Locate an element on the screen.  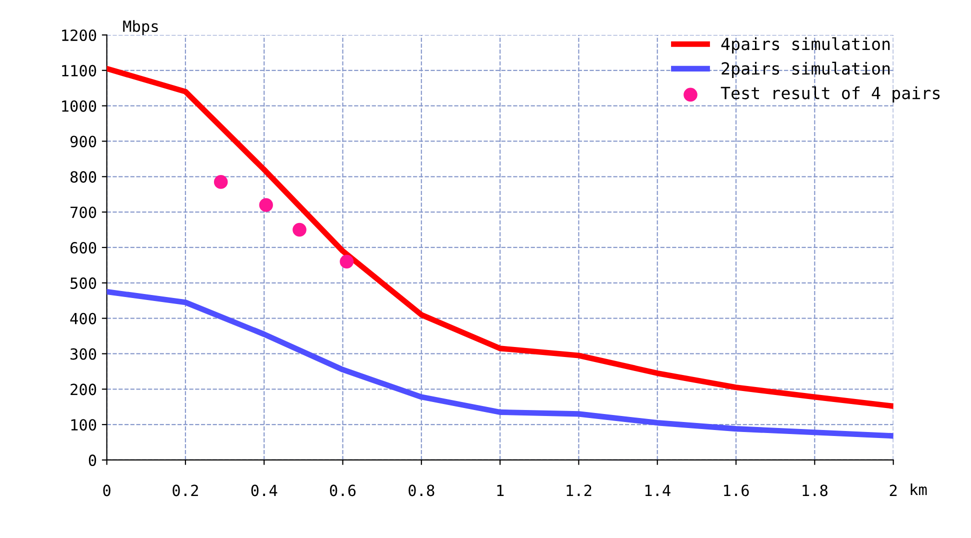
legend-label: Test result of 4 pairs is located at coordinates (830, 94).